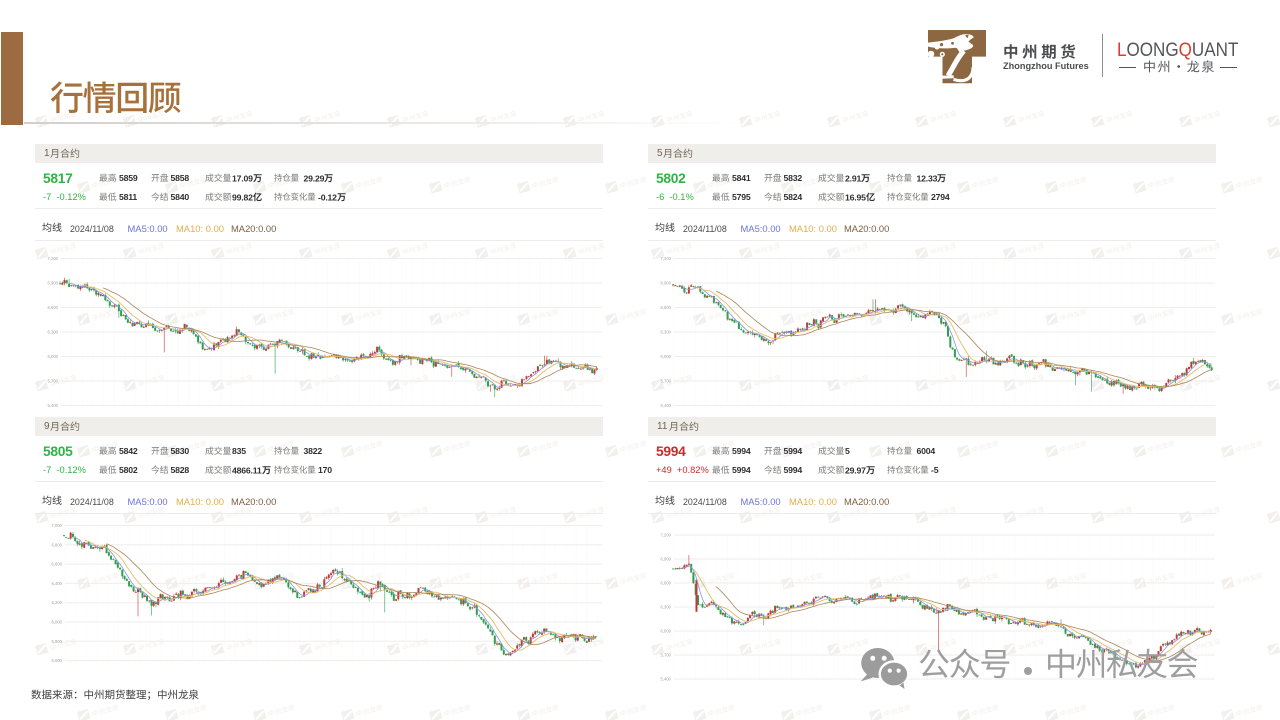  Describe the element at coordinates (57, 602) in the screenshot. I see `svg-text: 6,200` at that location.